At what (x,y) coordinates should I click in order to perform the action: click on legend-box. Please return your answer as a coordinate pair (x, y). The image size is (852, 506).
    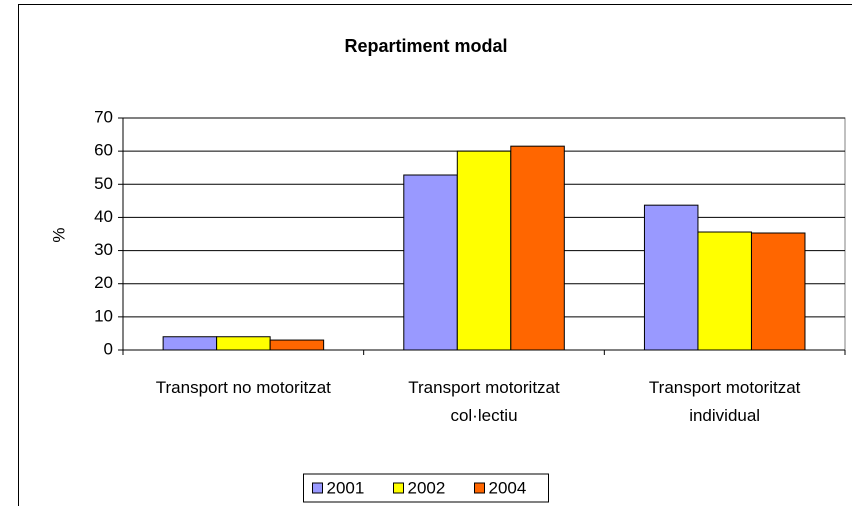
    Looking at the image, I should click on (426, 488).